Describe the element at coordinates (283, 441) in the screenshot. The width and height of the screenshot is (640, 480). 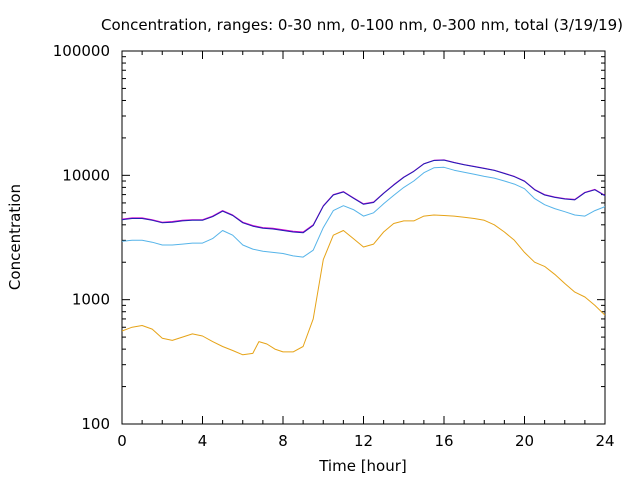
I see `x-tick-label: 8` at that location.